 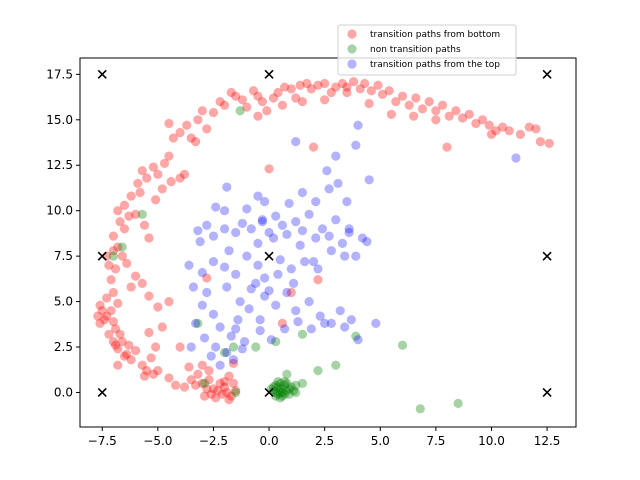 I want to click on y-tick-label: 0.0, so click(x=63, y=392).